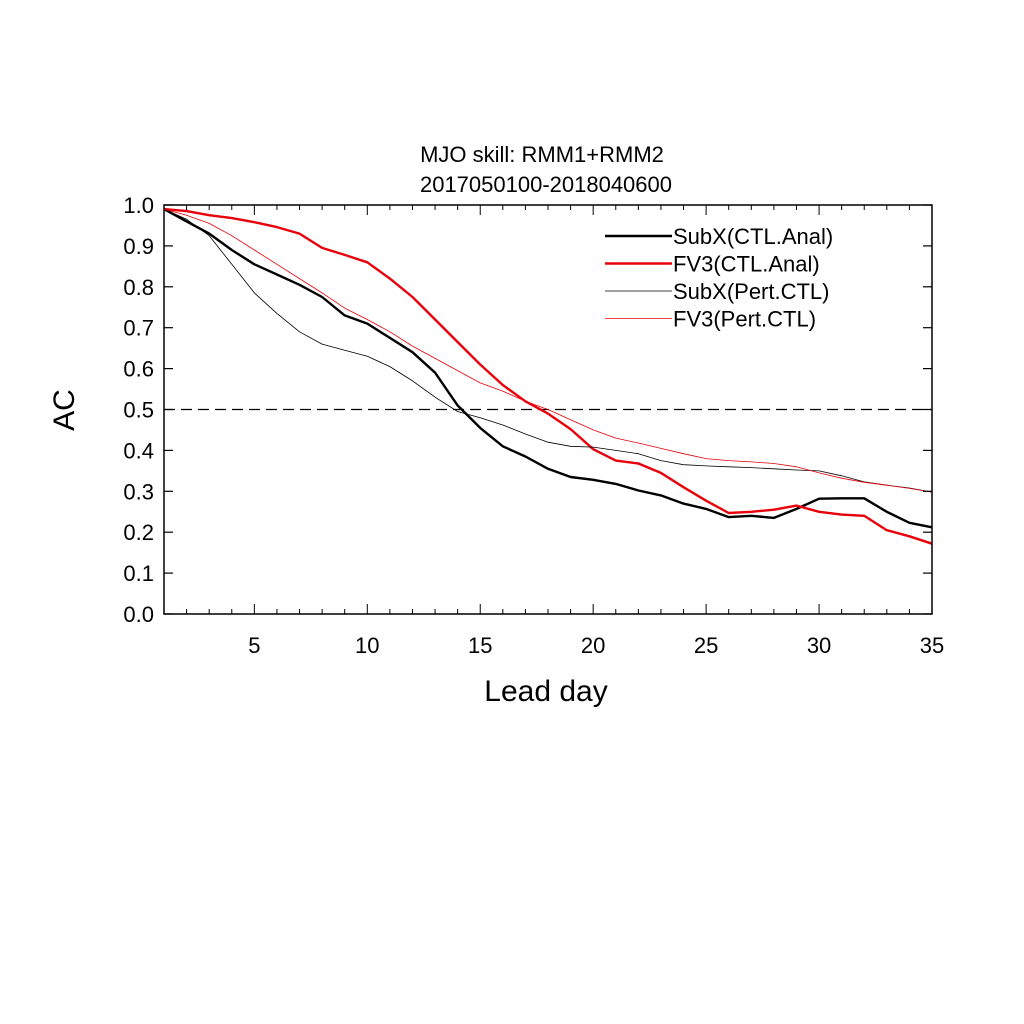  What do you see at coordinates (819, 645) in the screenshot?
I see `x-tick-label: 30` at bounding box center [819, 645].